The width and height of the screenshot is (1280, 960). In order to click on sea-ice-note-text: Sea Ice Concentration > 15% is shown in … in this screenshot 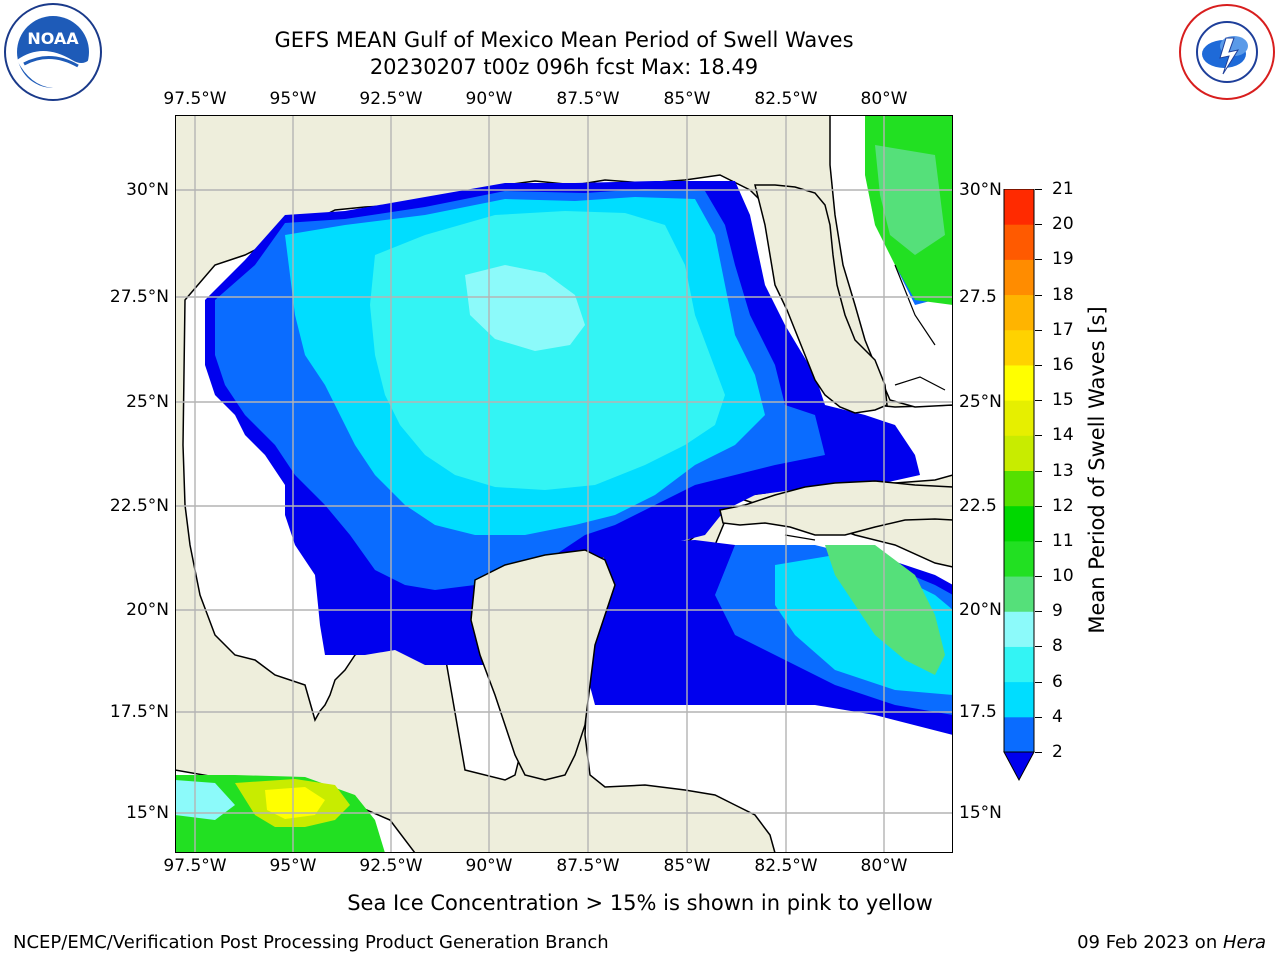, I will do `click(640, 903)`.